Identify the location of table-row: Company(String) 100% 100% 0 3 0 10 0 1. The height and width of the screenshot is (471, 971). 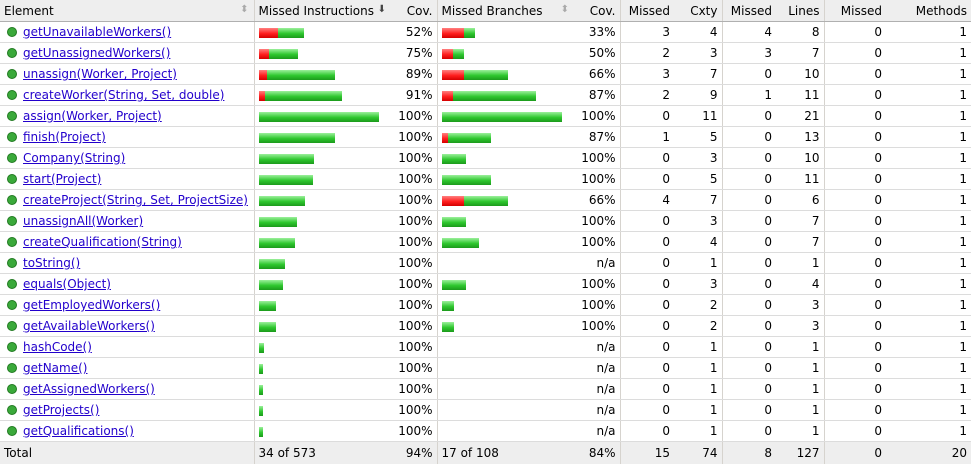
(485, 158).